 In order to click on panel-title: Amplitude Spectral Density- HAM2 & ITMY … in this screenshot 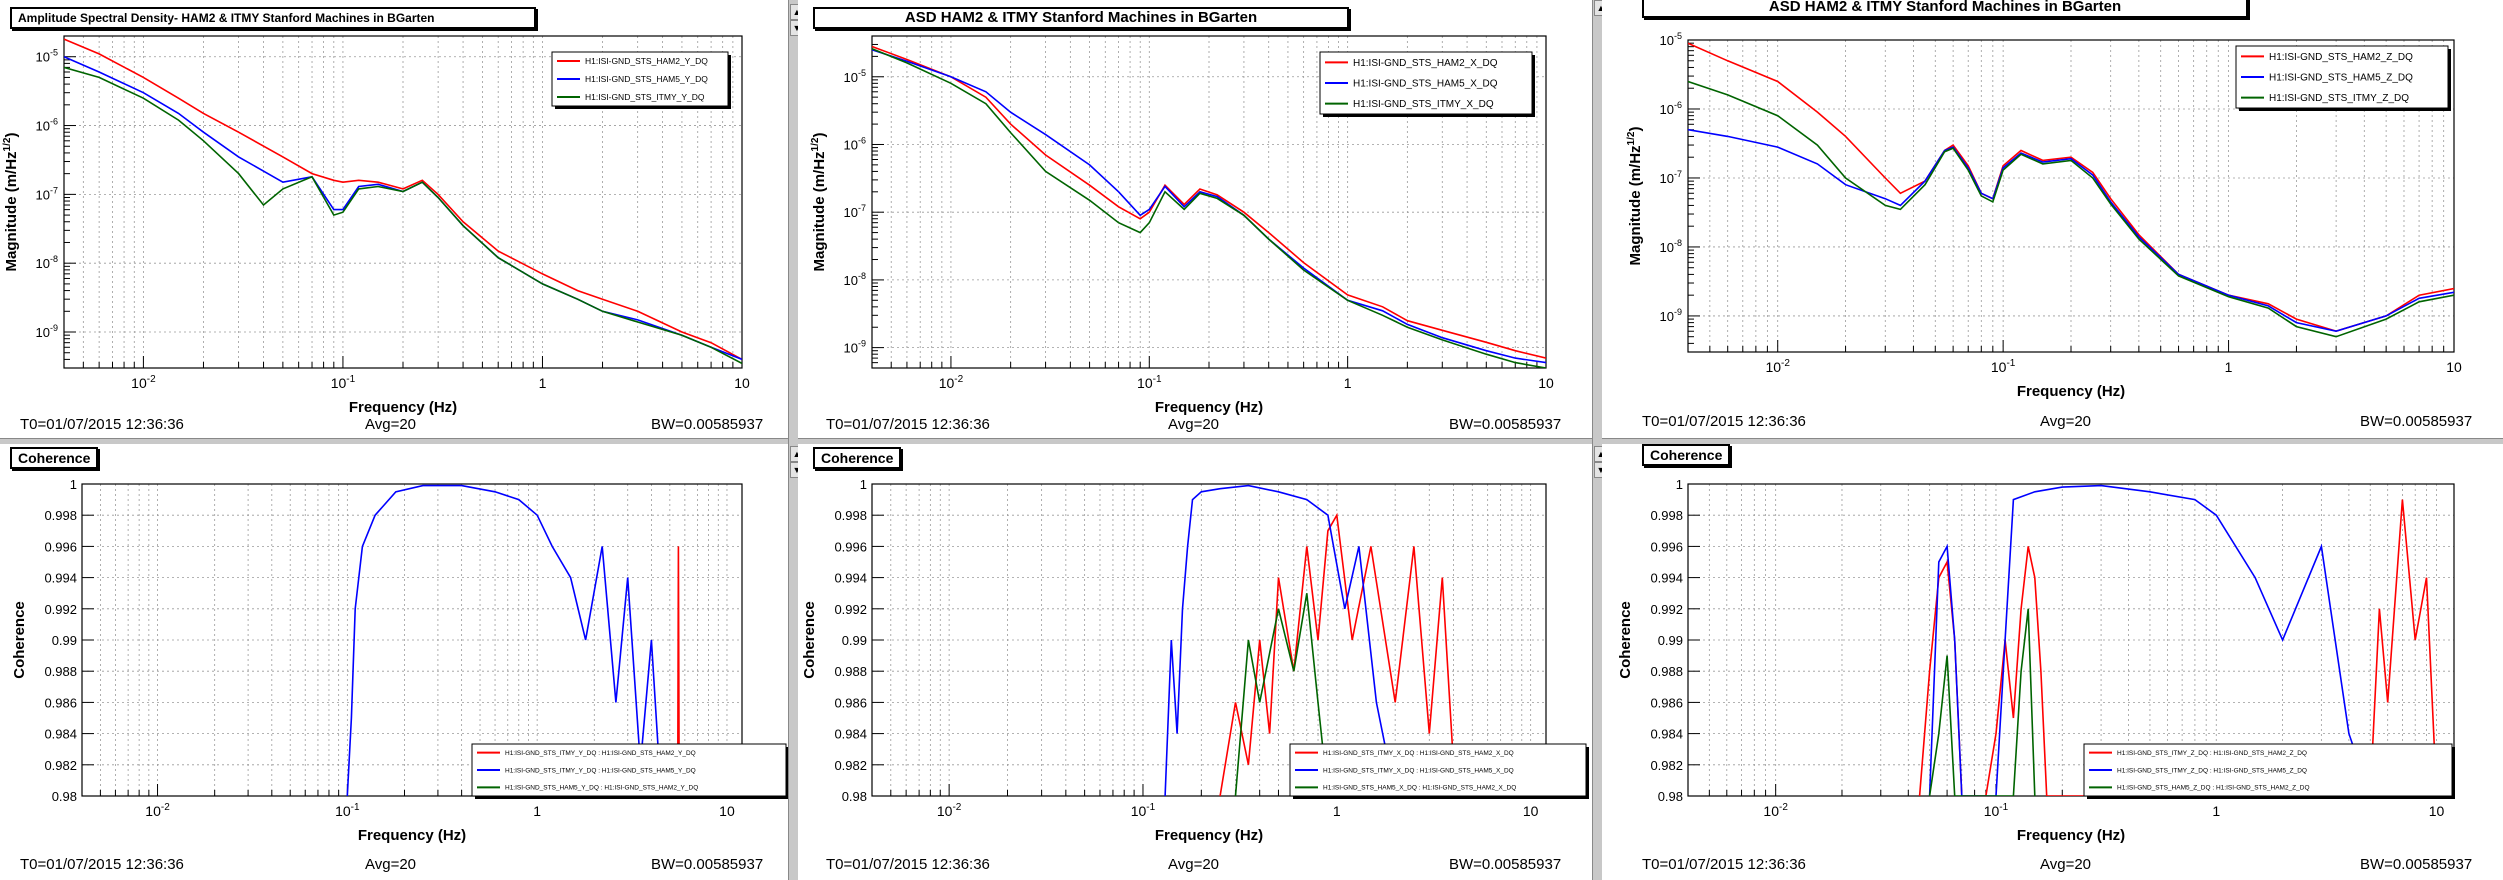, I will do `click(273, 18)`.